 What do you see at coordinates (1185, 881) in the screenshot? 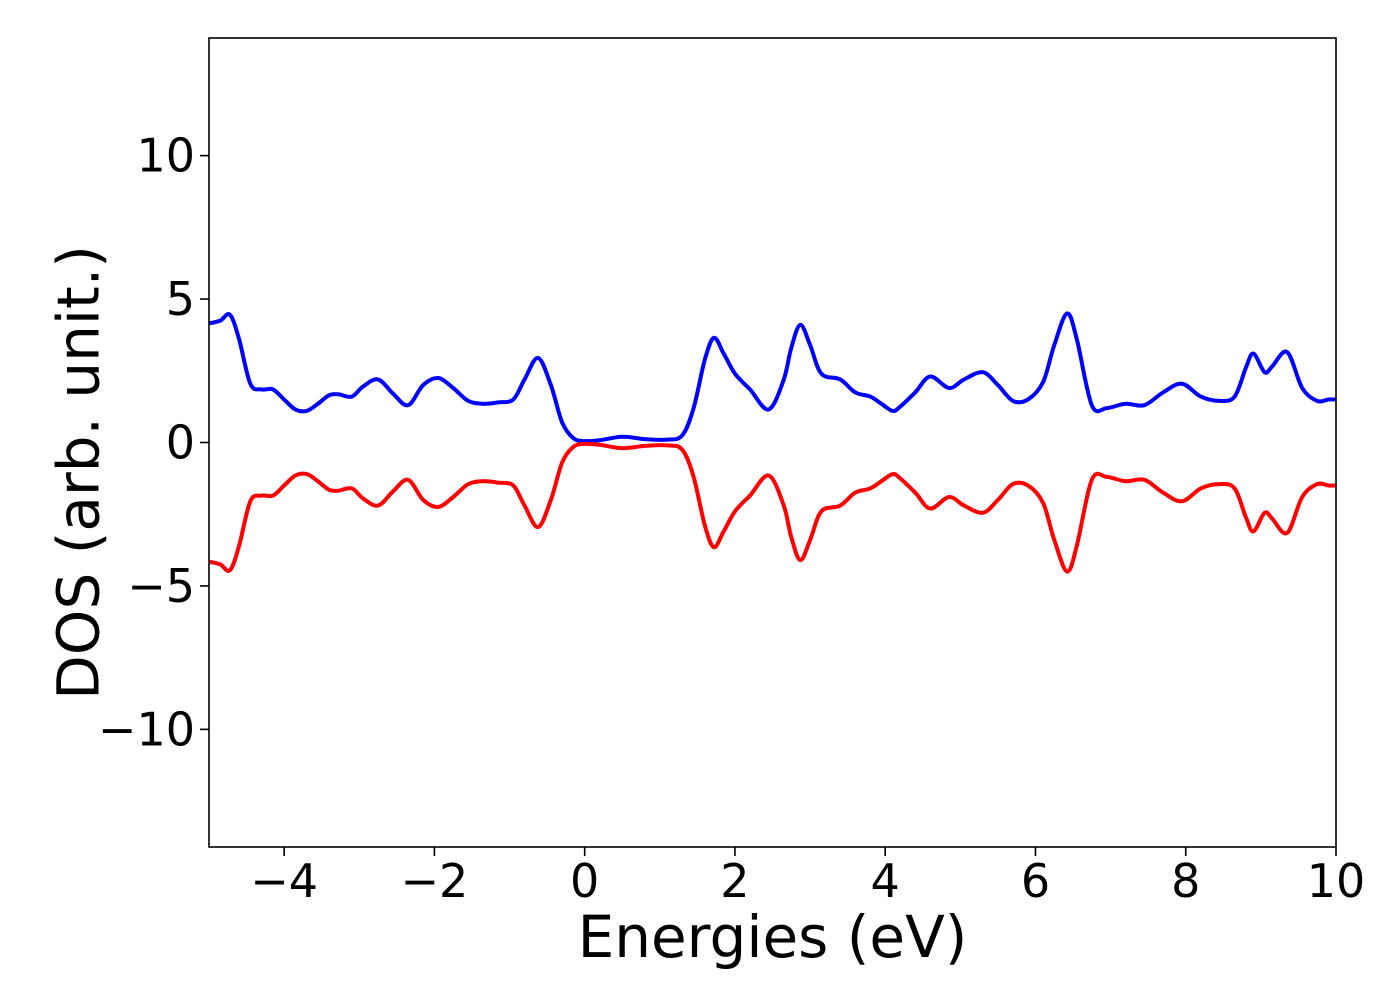
I see `x-tick-label: 8` at bounding box center [1185, 881].